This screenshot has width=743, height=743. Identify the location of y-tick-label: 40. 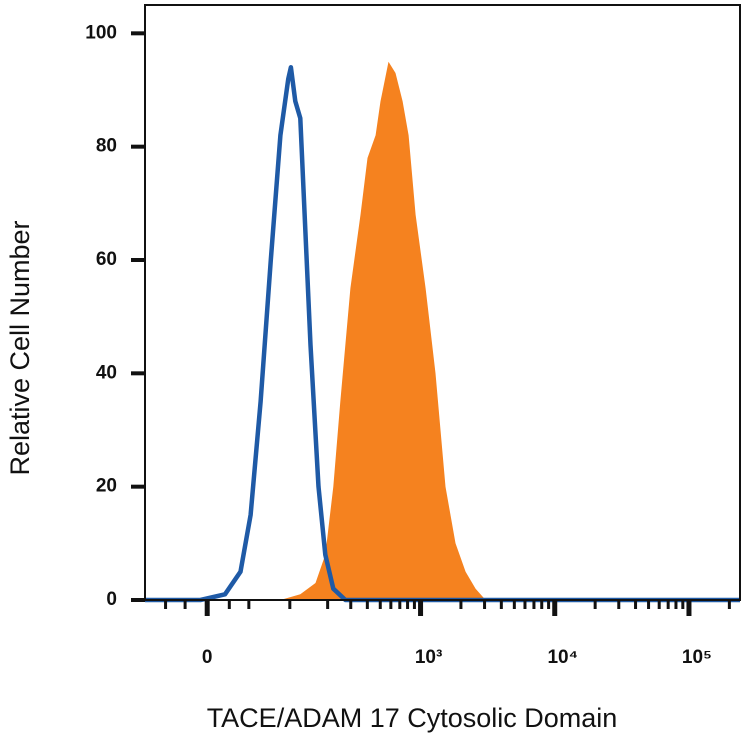
(106, 372).